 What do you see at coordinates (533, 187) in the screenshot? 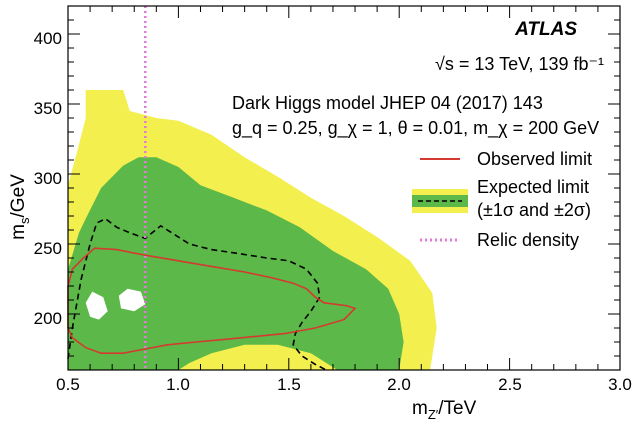
I see `legend-expected-label: Expected limit` at bounding box center [533, 187].